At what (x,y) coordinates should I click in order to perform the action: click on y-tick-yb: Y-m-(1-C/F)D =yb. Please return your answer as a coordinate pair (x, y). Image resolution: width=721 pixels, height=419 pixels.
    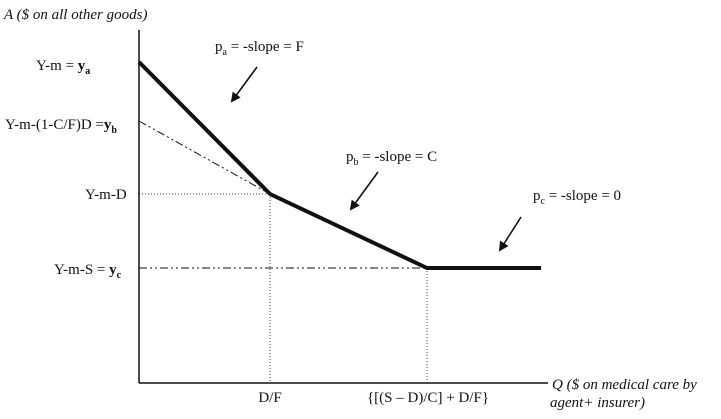
    Looking at the image, I should click on (61, 126).